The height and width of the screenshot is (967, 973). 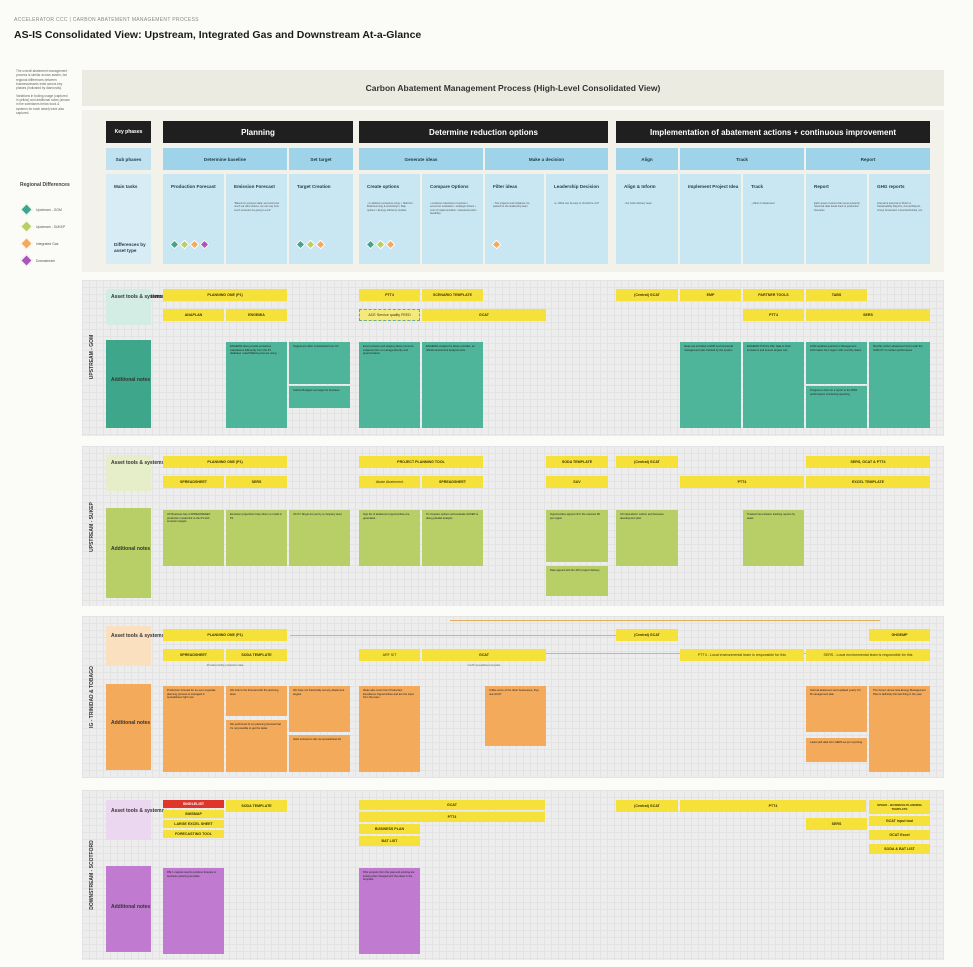 What do you see at coordinates (225, 159) in the screenshot?
I see `sub-phase-baseline: Determine baseline` at bounding box center [225, 159].